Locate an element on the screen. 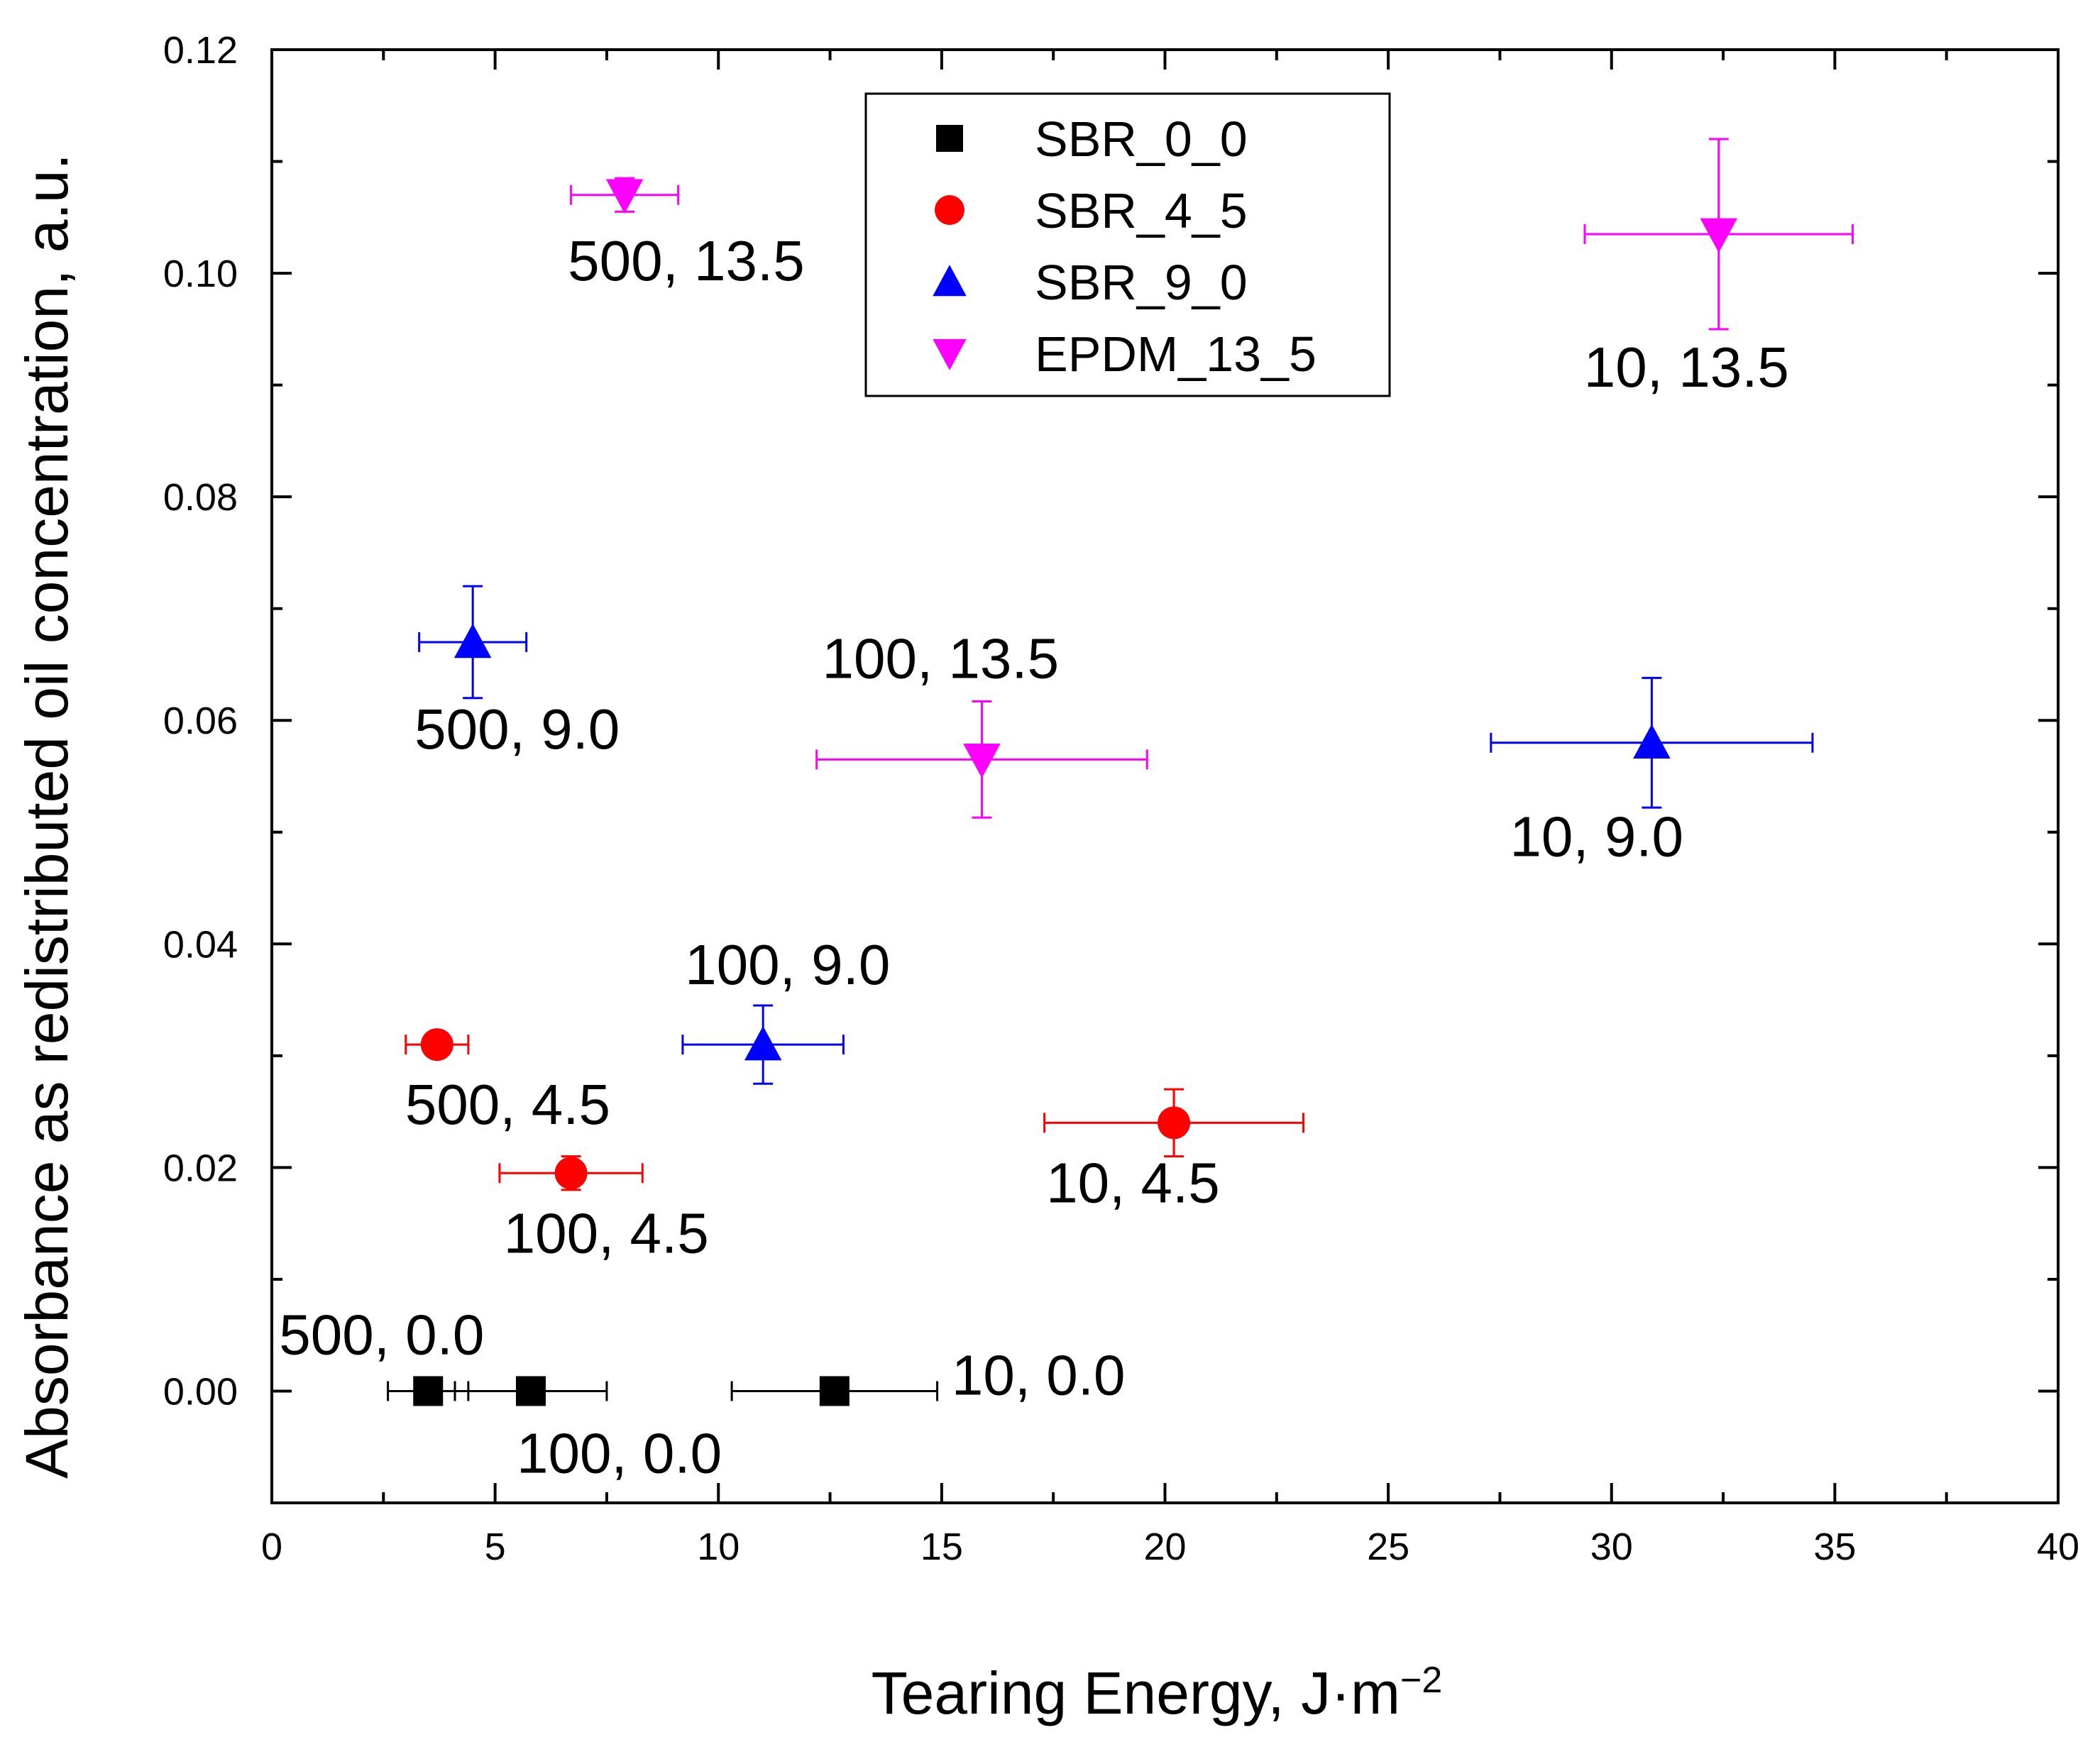 Image resolution: width=2100 pixels, height=1742 pixels. y-tick-label: 0.10 is located at coordinates (200, 274).